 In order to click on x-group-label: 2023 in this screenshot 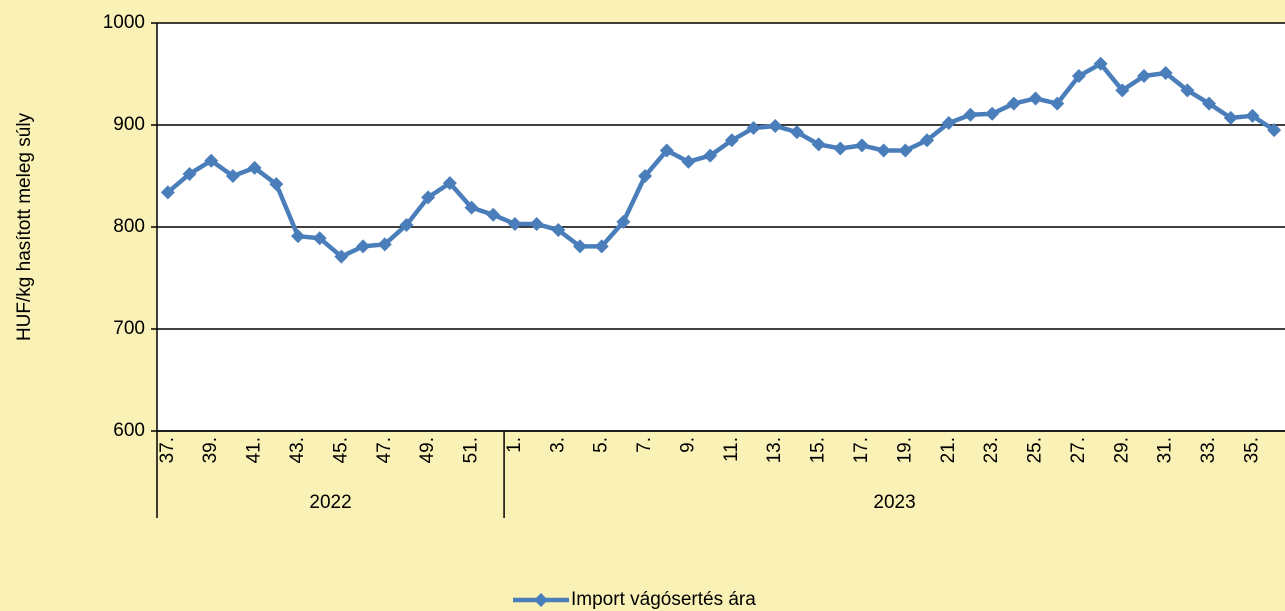, I will do `click(894, 502)`.